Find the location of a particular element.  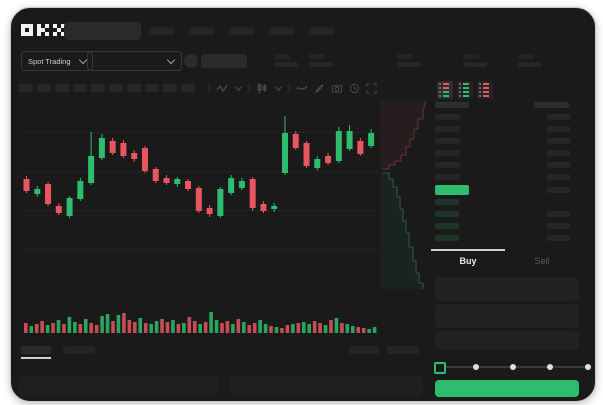

total-input is located at coordinates (507, 340).